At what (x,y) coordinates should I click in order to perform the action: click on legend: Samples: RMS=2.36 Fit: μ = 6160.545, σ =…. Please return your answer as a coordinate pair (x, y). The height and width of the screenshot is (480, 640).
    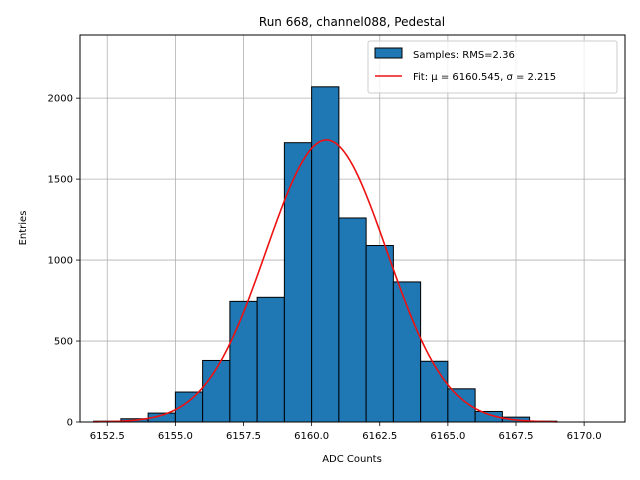
    Looking at the image, I should click on (492, 67).